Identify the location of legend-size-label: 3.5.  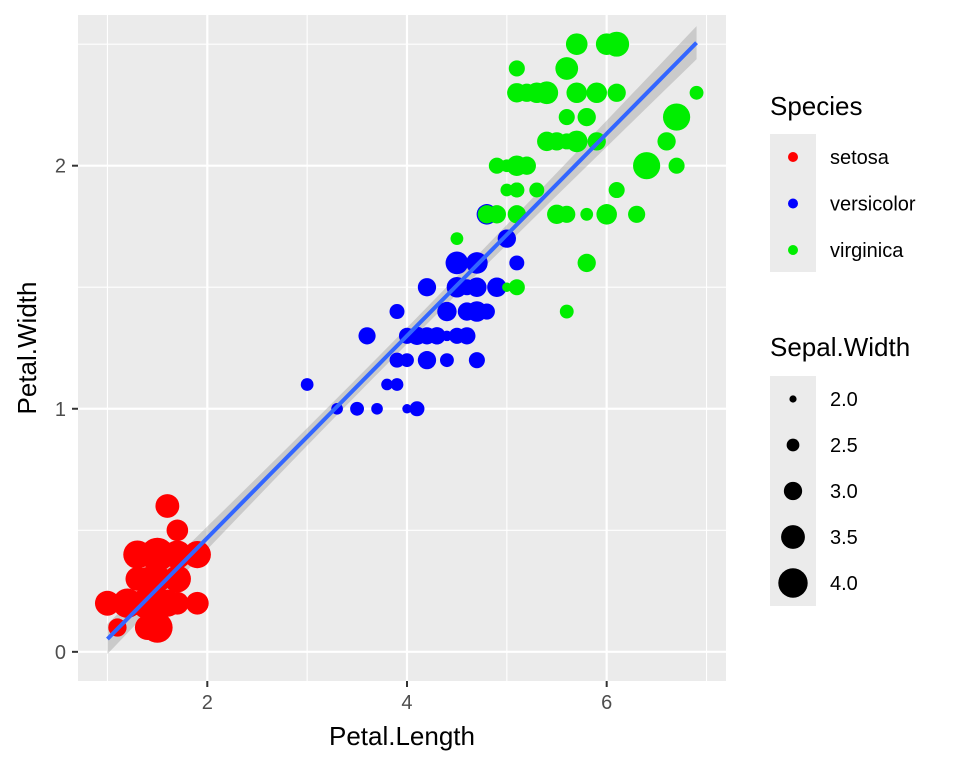
(844, 538).